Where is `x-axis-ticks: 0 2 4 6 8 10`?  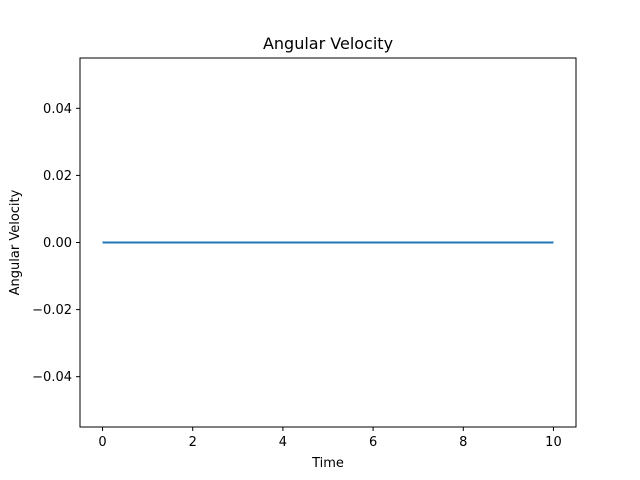
x-axis-ticks: 0 2 4 6 8 10 is located at coordinates (330, 438).